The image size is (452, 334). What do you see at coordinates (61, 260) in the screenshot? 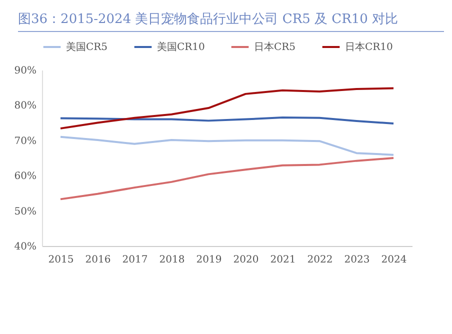
I see `x-tick-label: 2015` at bounding box center [61, 260].